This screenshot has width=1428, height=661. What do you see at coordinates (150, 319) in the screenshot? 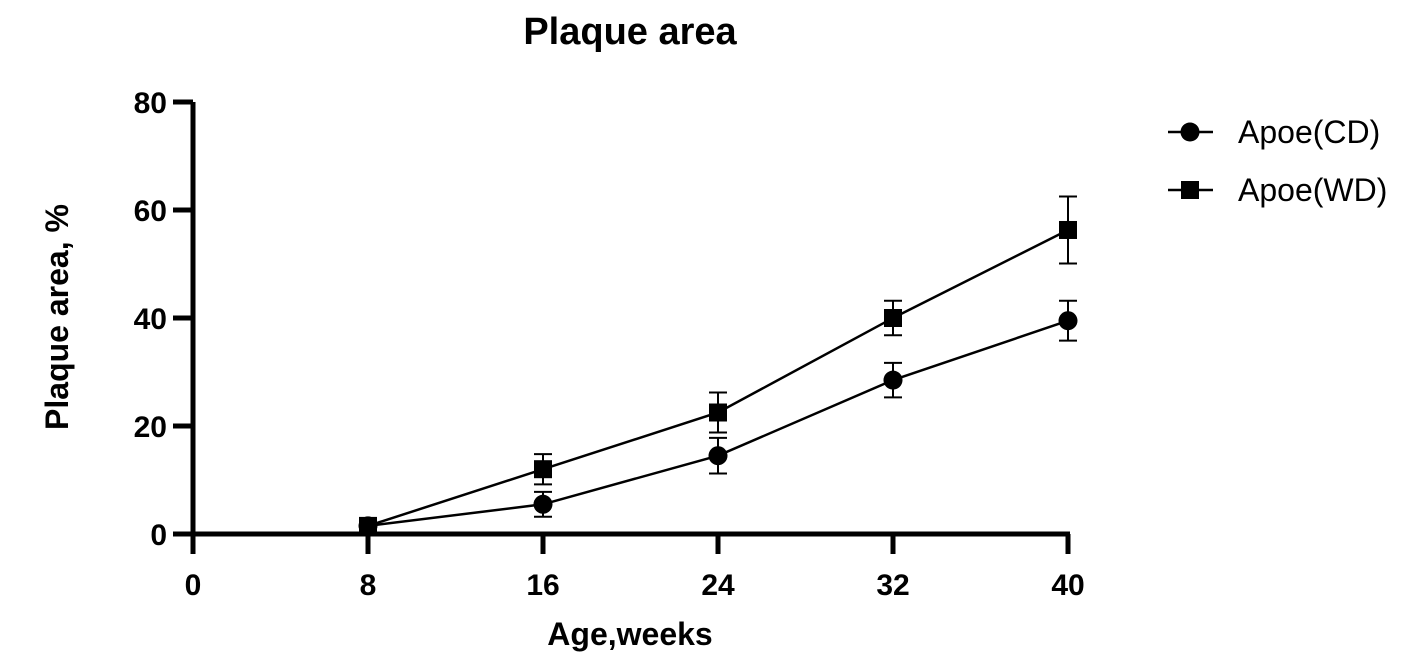
I see `y-tick-label: 40` at bounding box center [150, 319].